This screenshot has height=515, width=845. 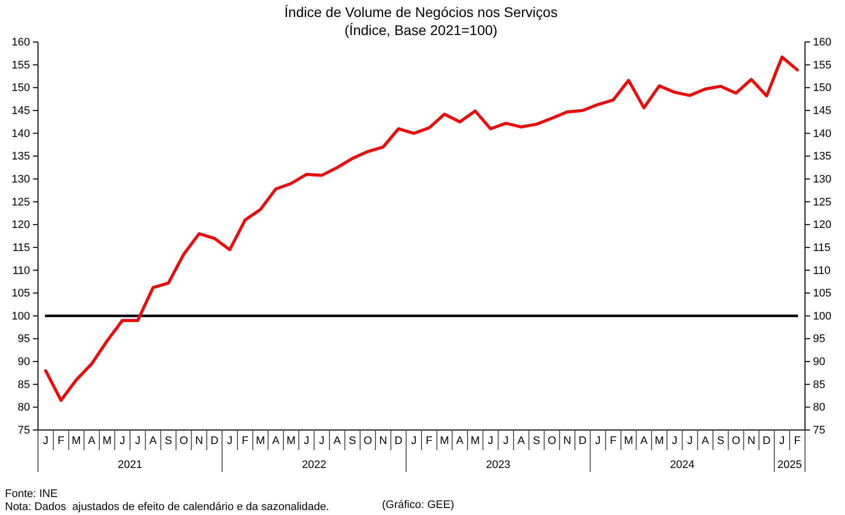 What do you see at coordinates (822, 42) in the screenshot?
I see `y2-tick-label: 160` at bounding box center [822, 42].